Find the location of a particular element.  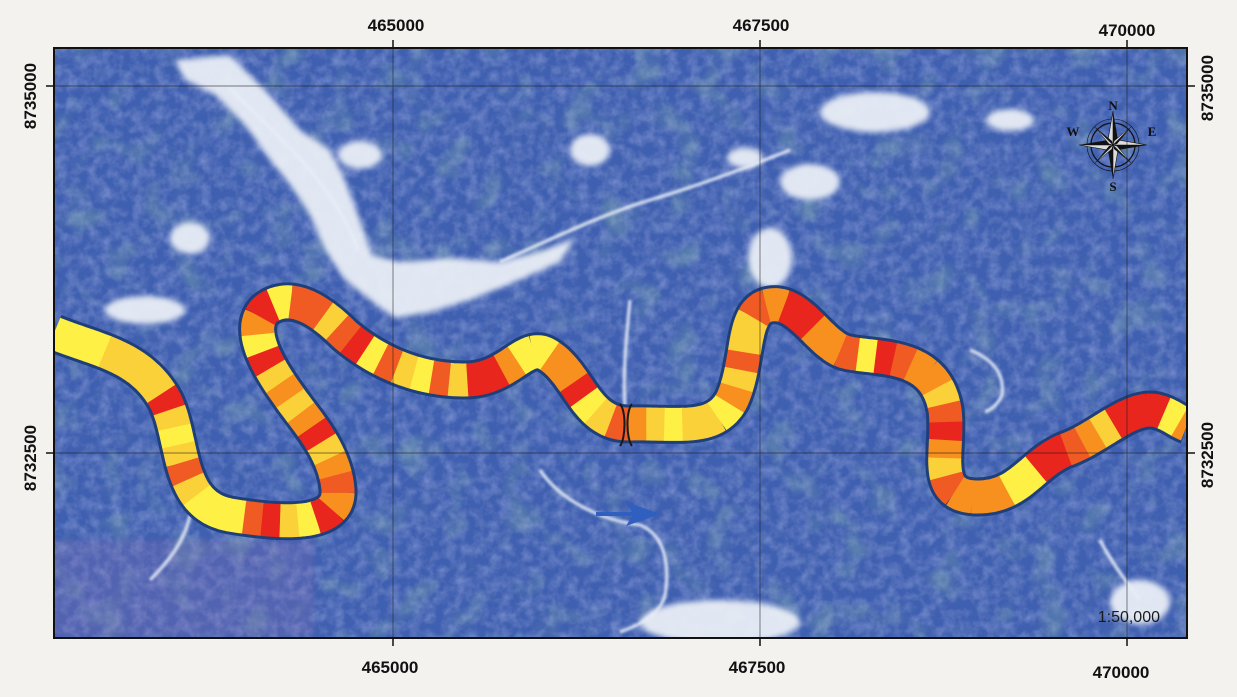

northing-label-right-2: 8732500 is located at coordinates (1207, 455).